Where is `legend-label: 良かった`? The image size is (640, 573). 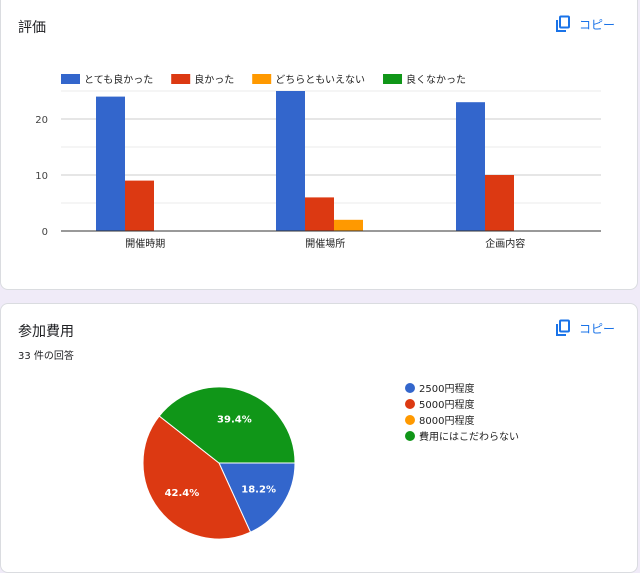 legend-label: 良かった is located at coordinates (214, 79).